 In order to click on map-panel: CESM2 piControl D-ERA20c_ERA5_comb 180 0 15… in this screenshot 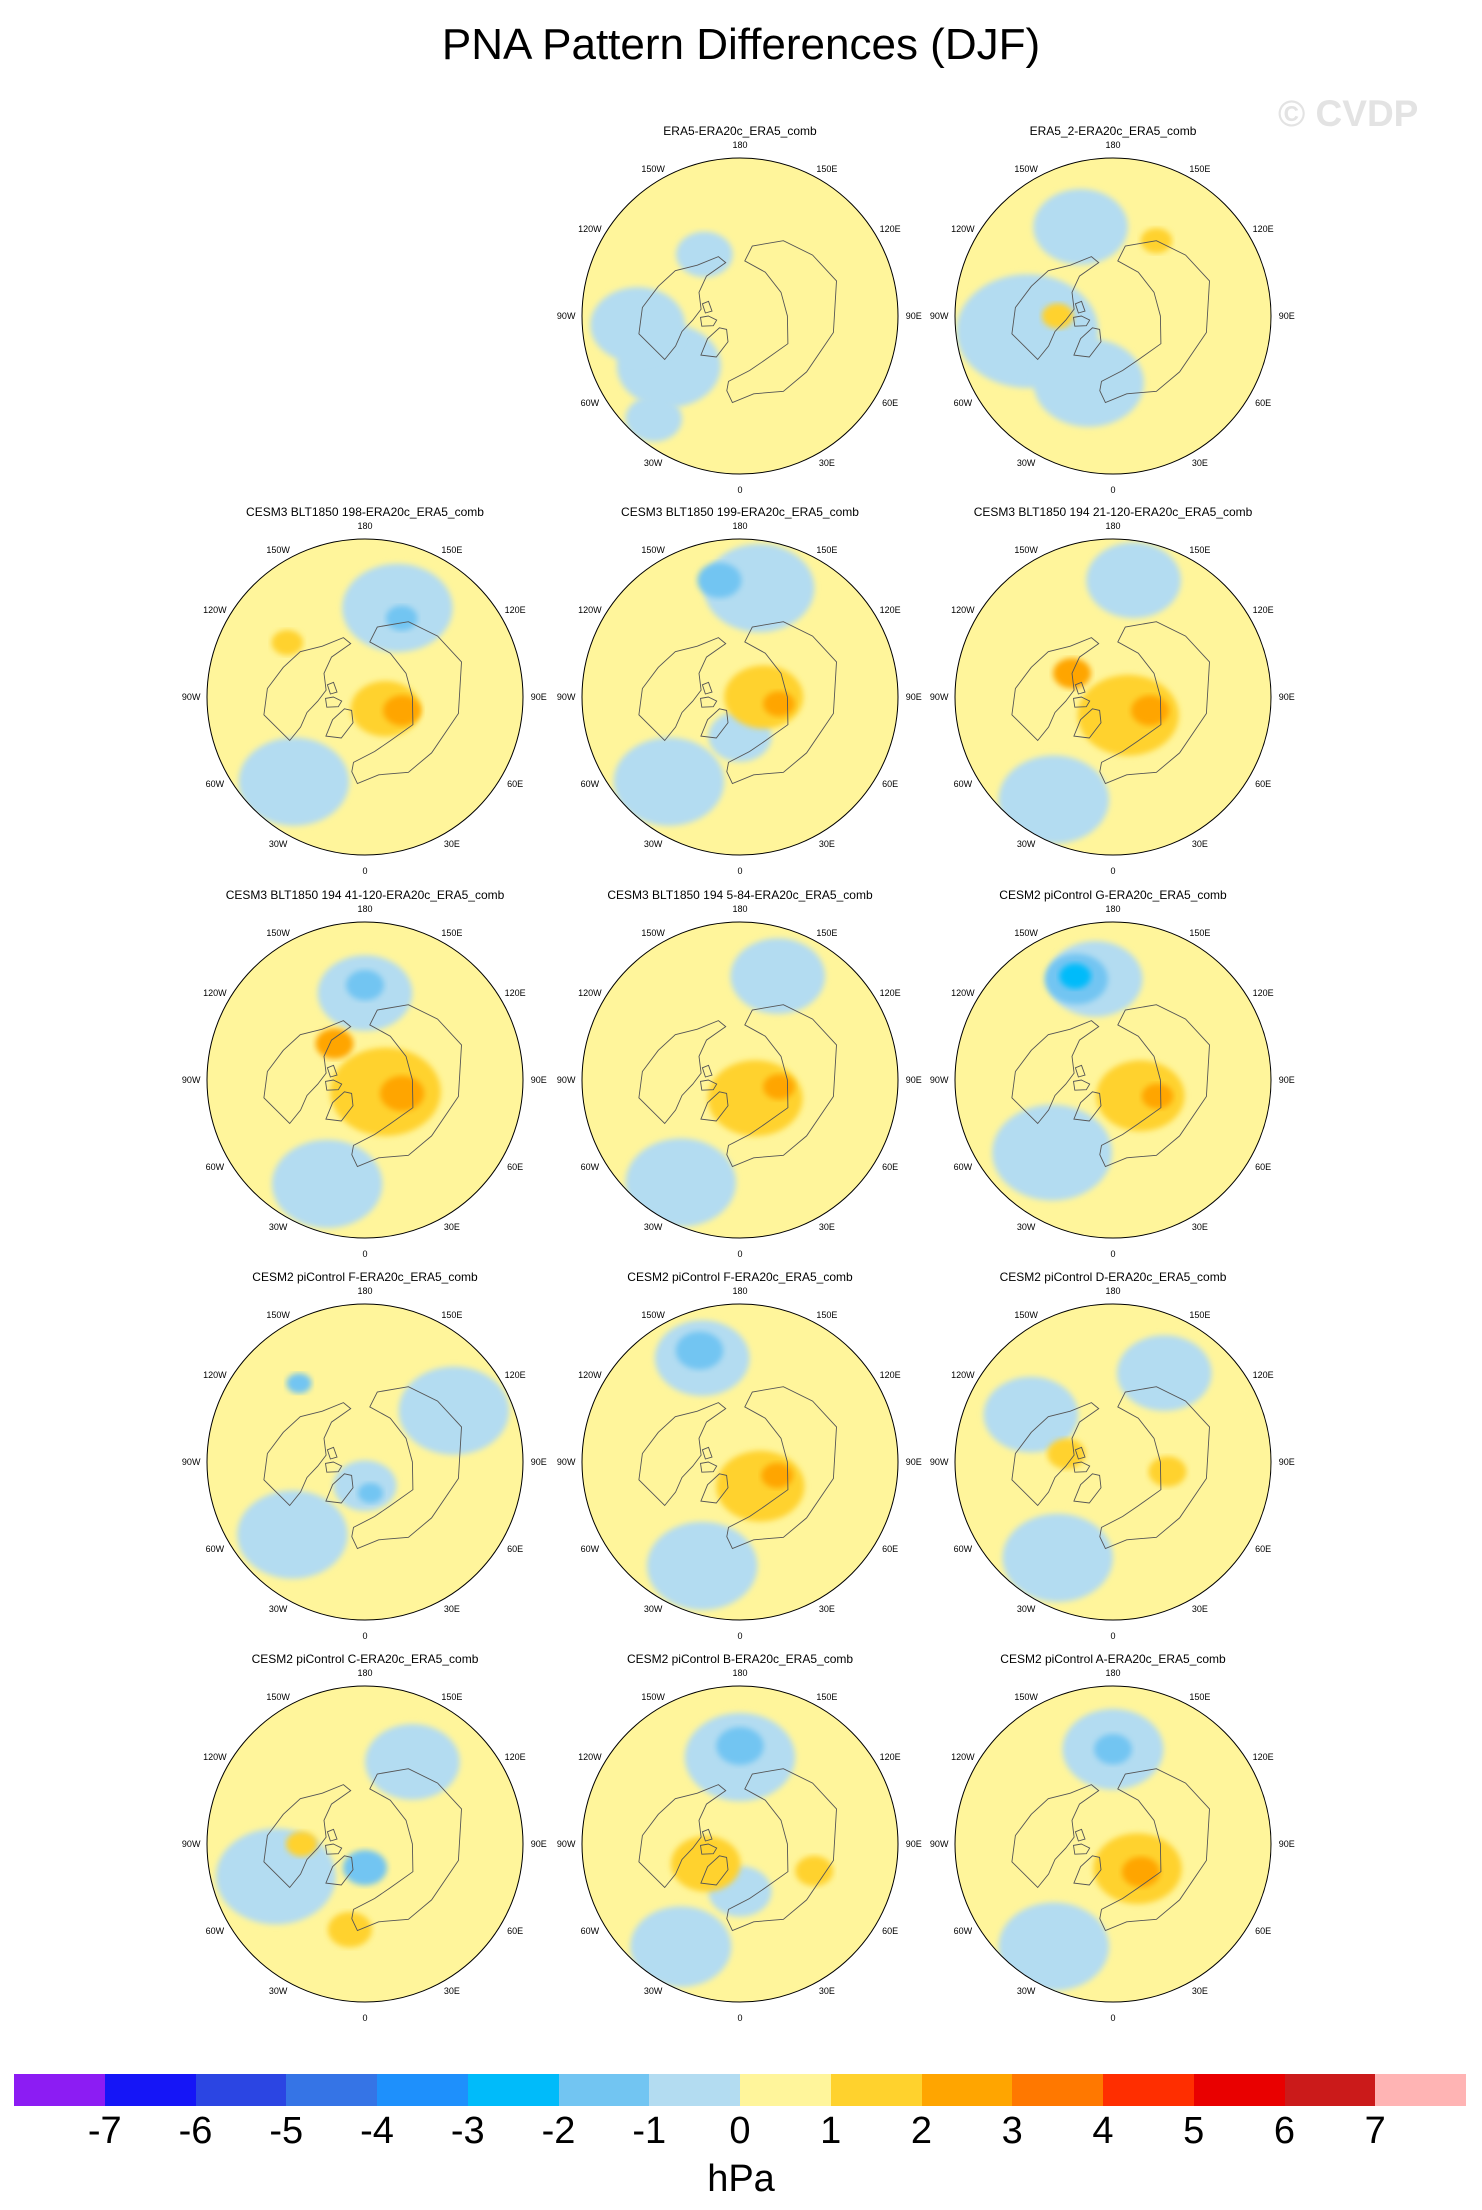, I will do `click(1113, 1460)`.